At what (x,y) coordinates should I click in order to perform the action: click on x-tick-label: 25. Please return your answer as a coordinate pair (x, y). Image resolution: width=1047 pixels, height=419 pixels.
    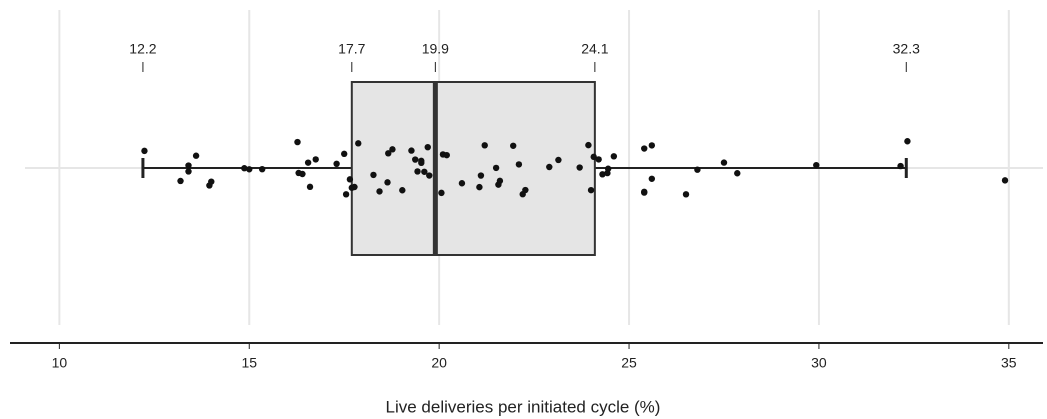
    Looking at the image, I should click on (629, 363).